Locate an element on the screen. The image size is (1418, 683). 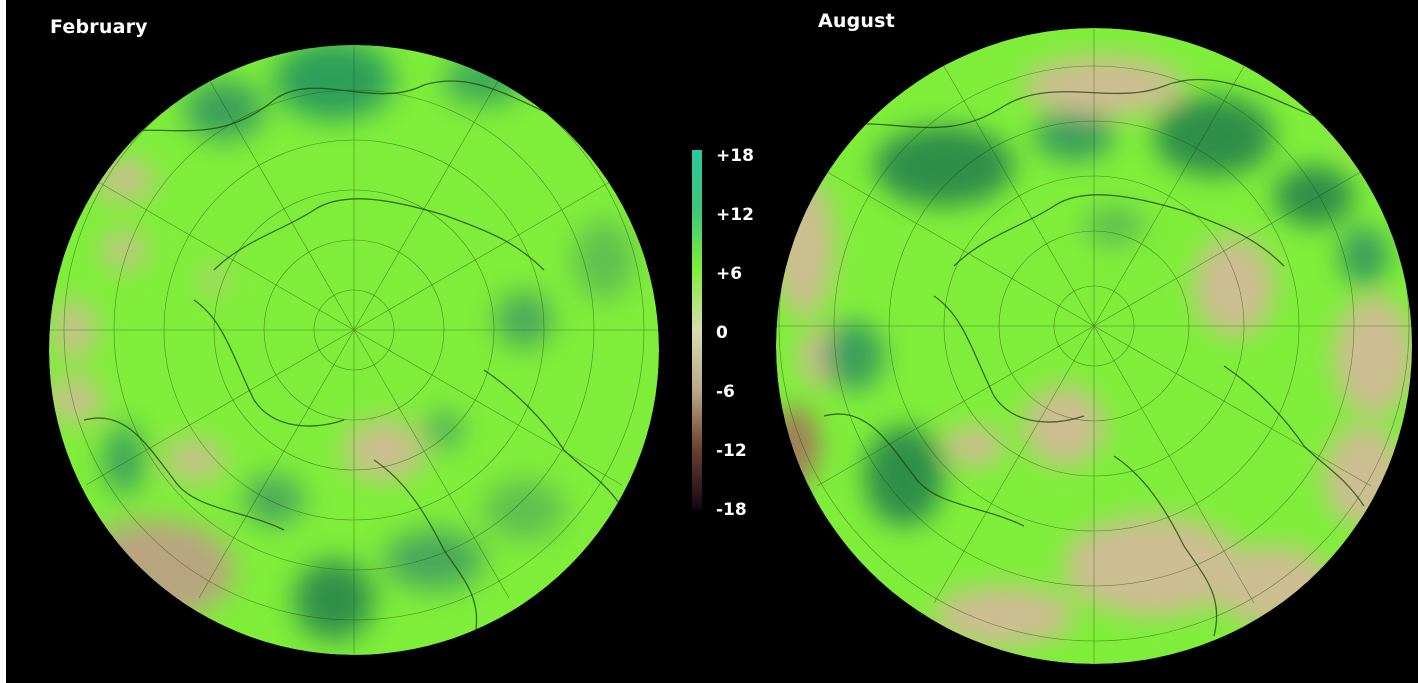
colorbar-tick-label: +18 is located at coordinates (735, 156).